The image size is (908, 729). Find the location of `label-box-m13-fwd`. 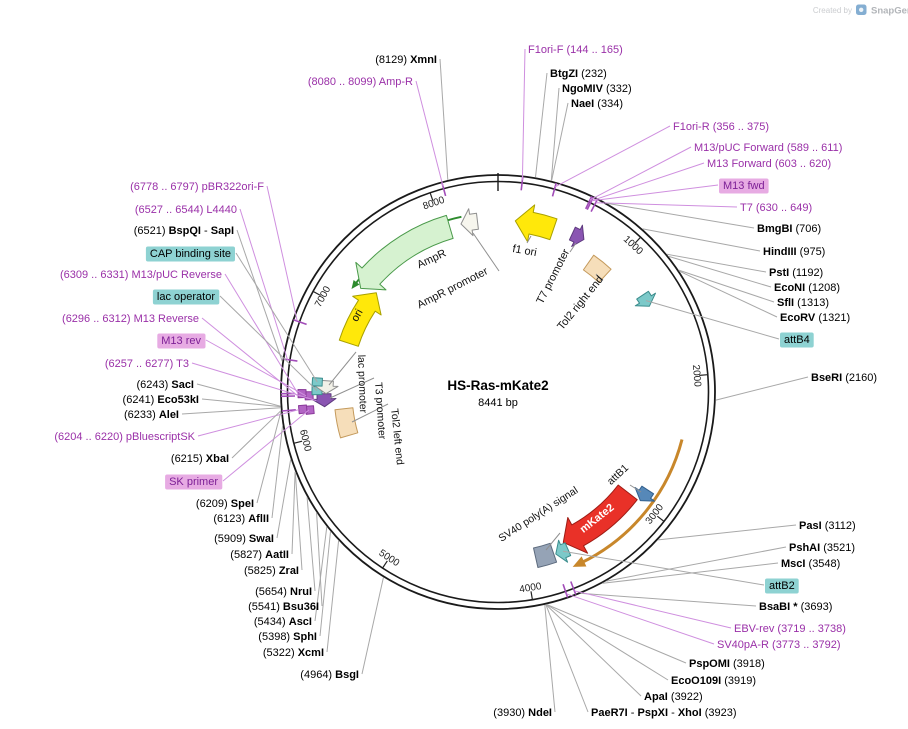

label-box-m13-fwd is located at coordinates (744, 186).